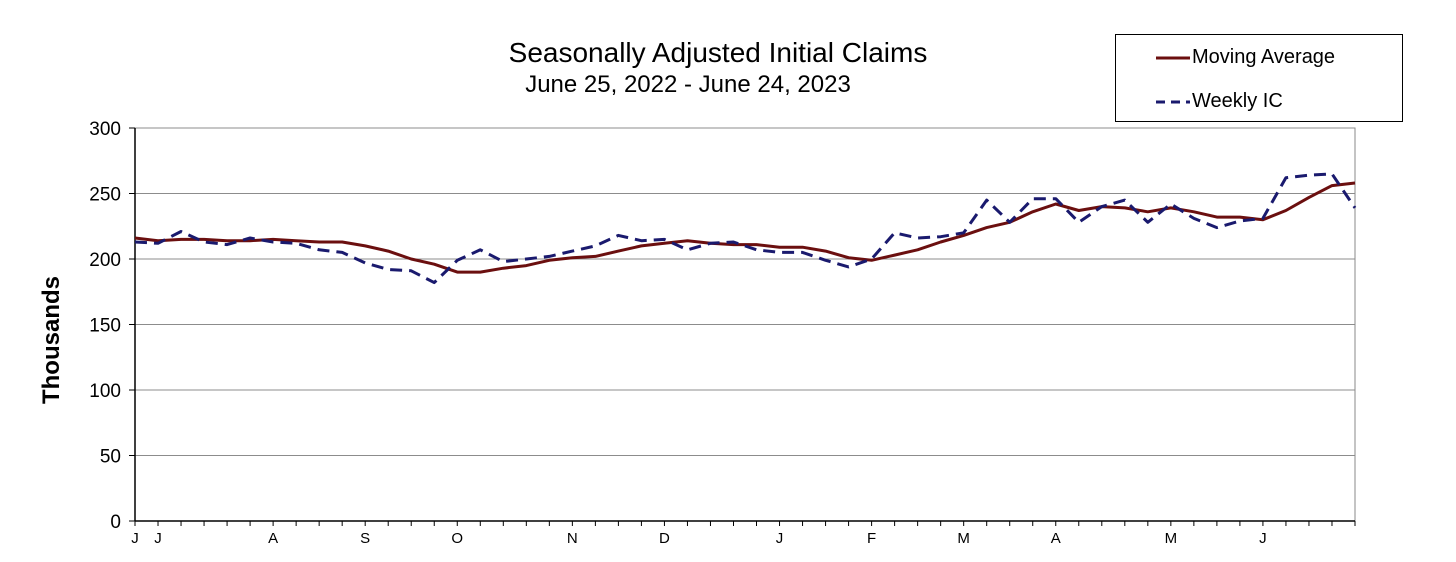  What do you see at coordinates (105, 260) in the screenshot?
I see `y-tick-label: 200` at bounding box center [105, 260].